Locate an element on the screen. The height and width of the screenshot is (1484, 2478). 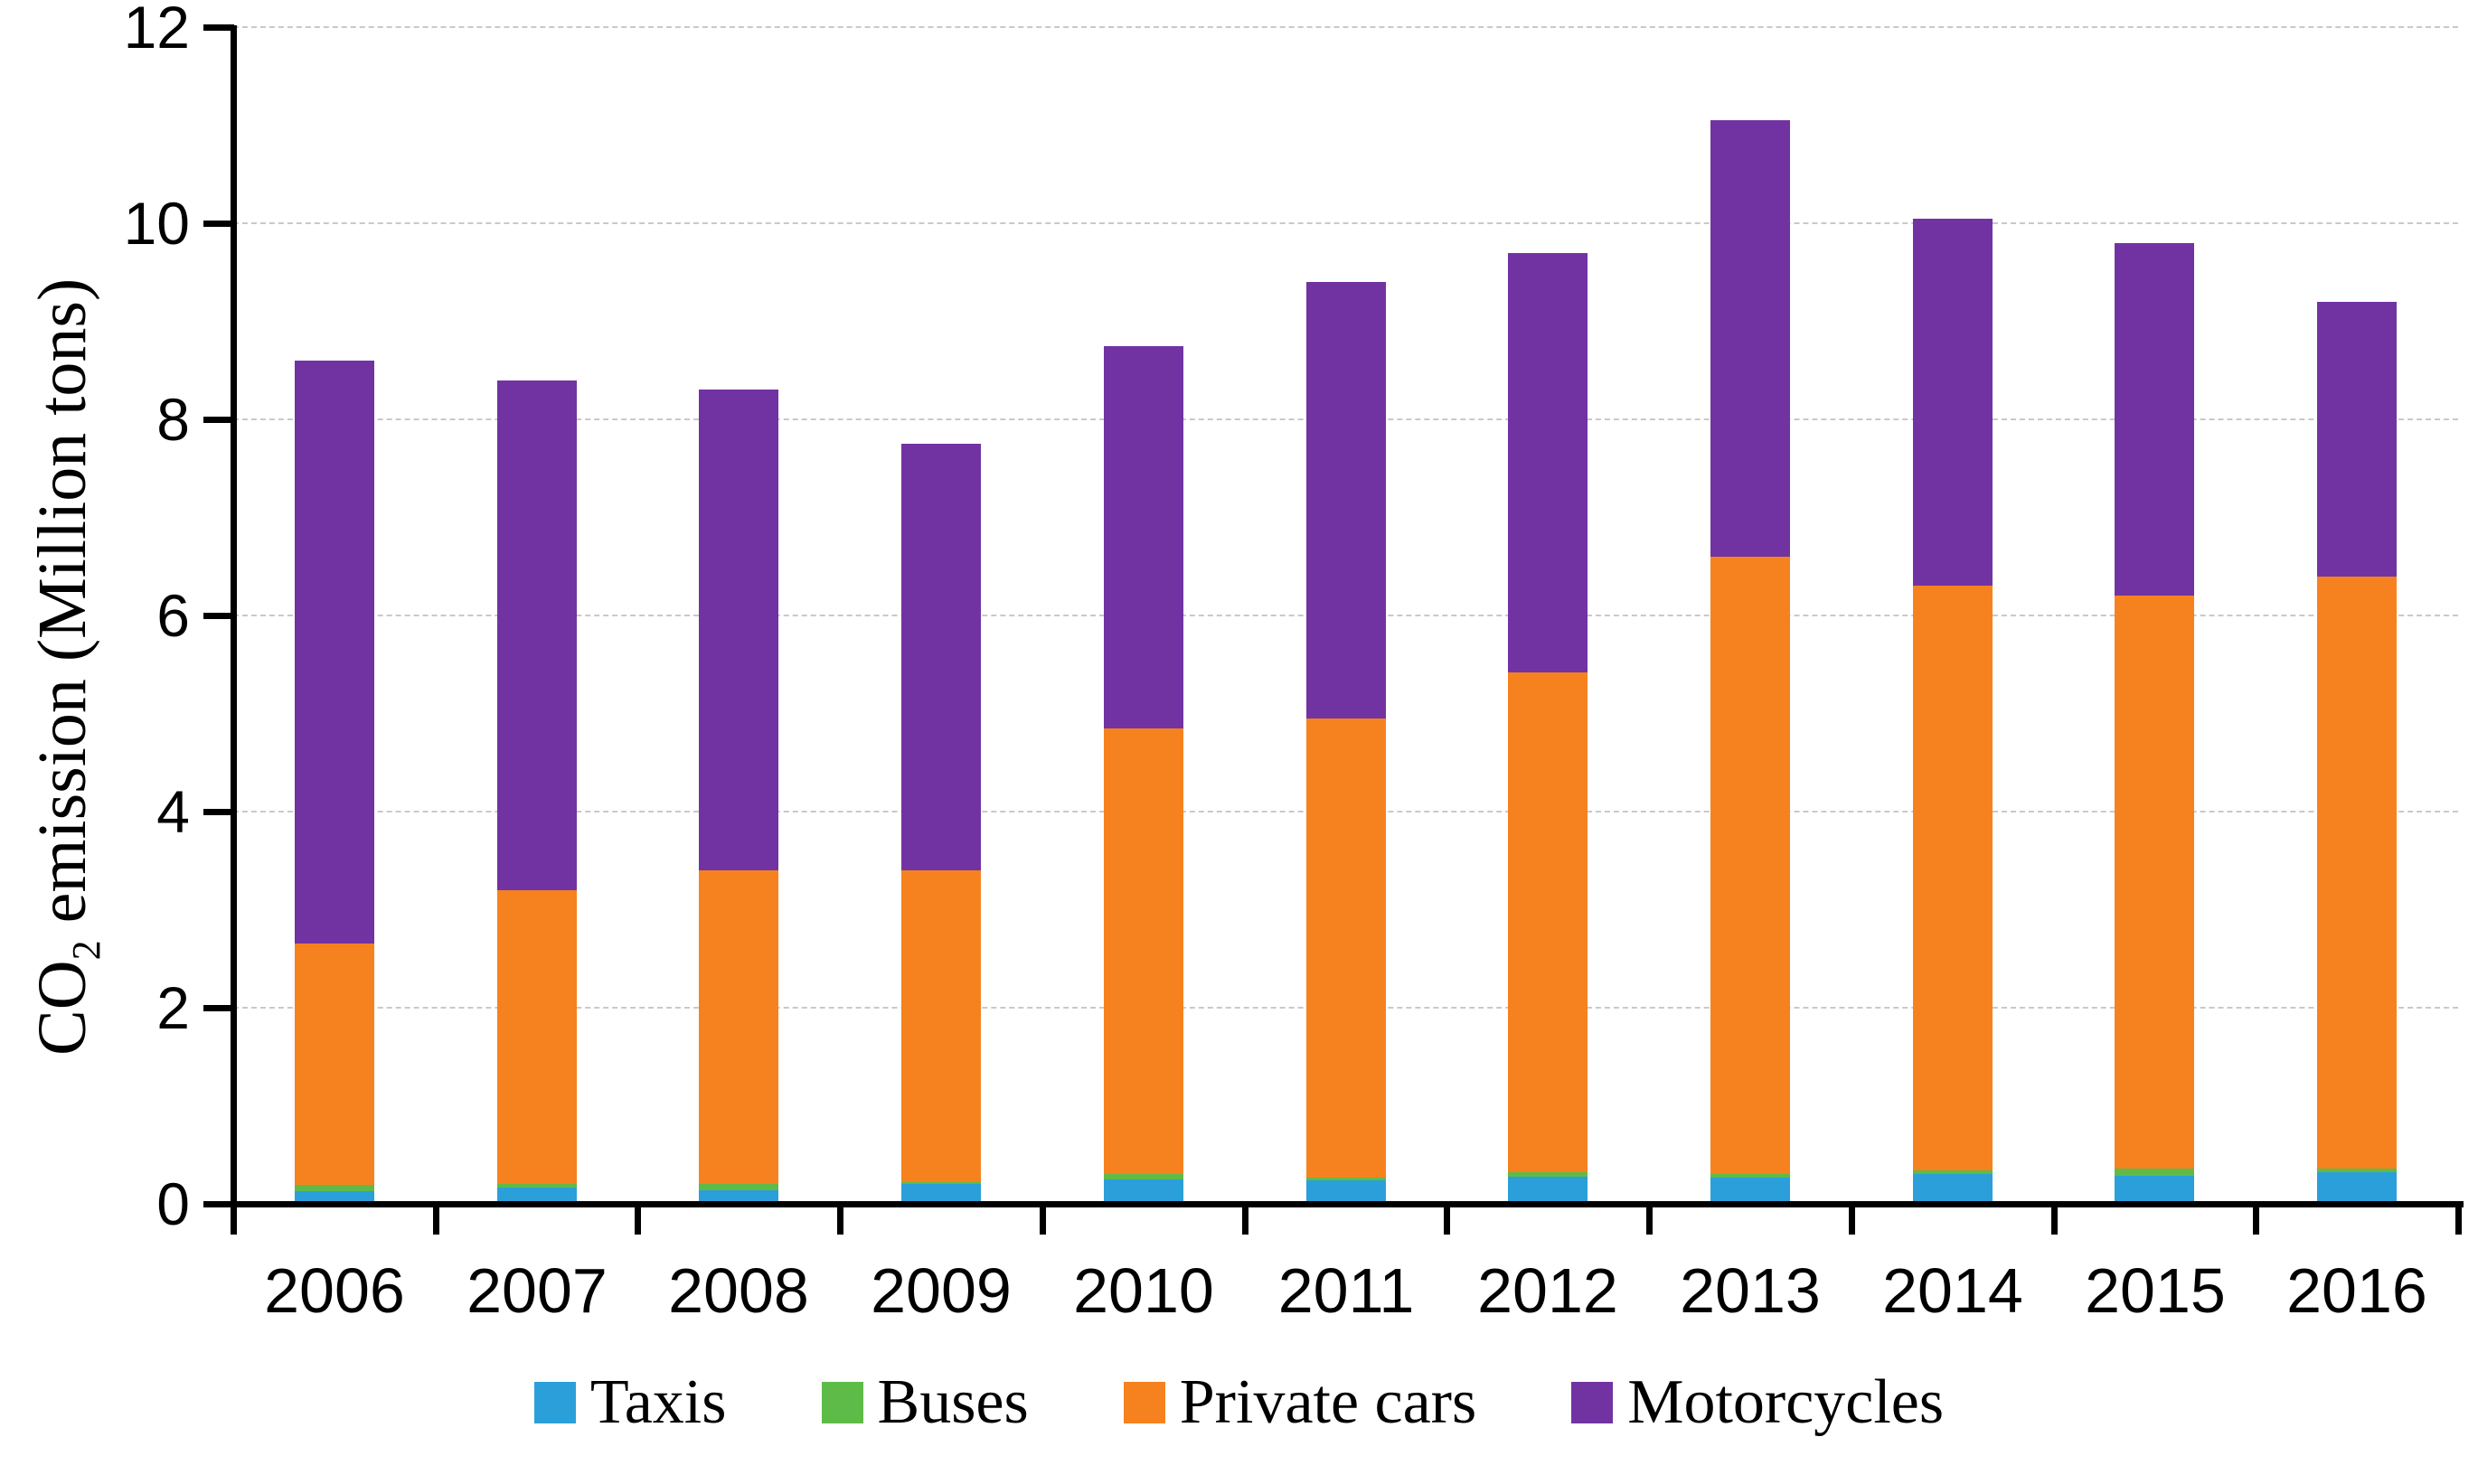
bar-2012-private-cars is located at coordinates (1548, 922).